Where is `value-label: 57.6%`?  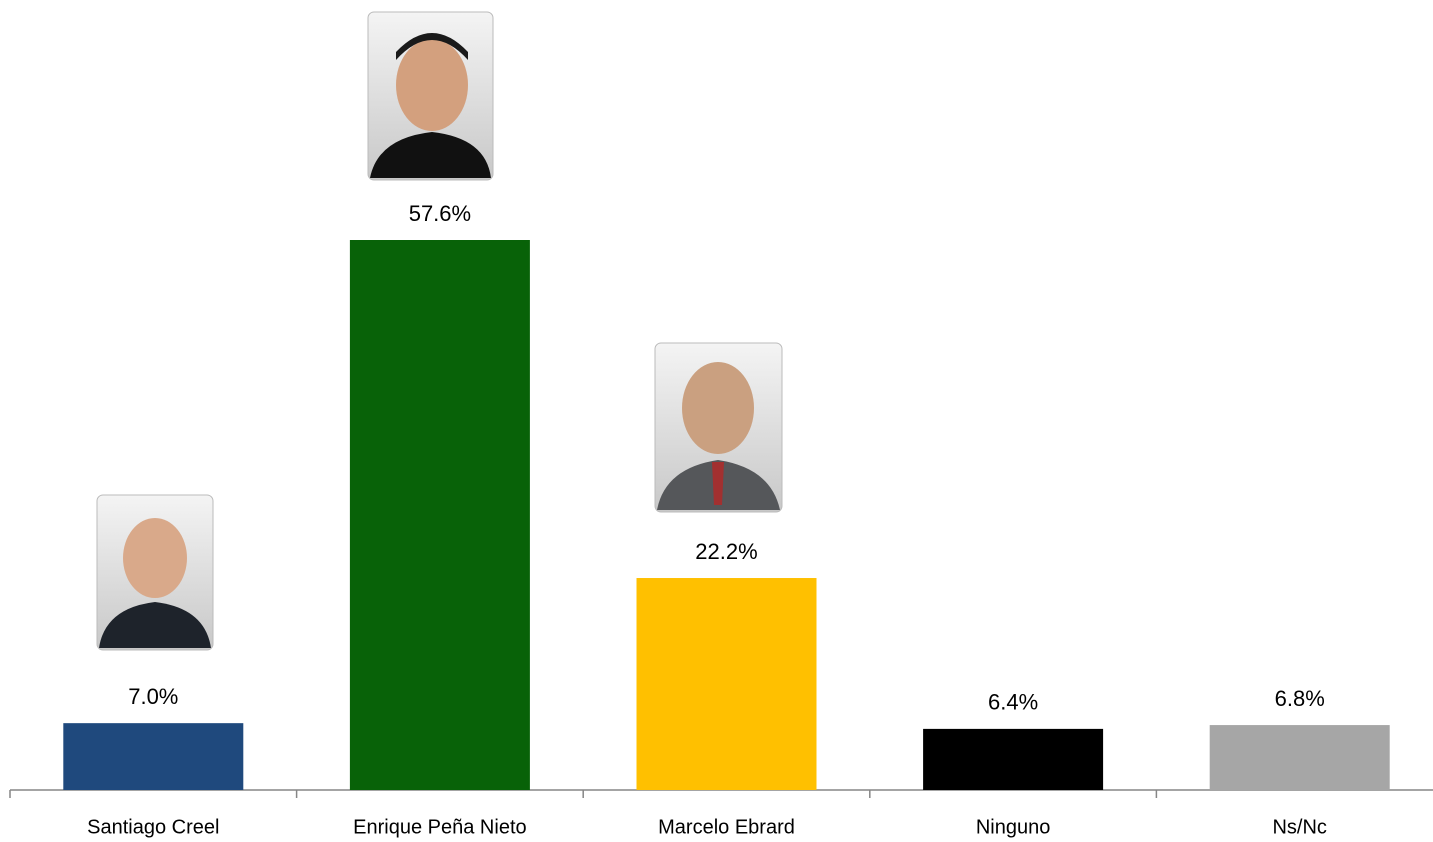
value-label: 57.6% is located at coordinates (440, 213).